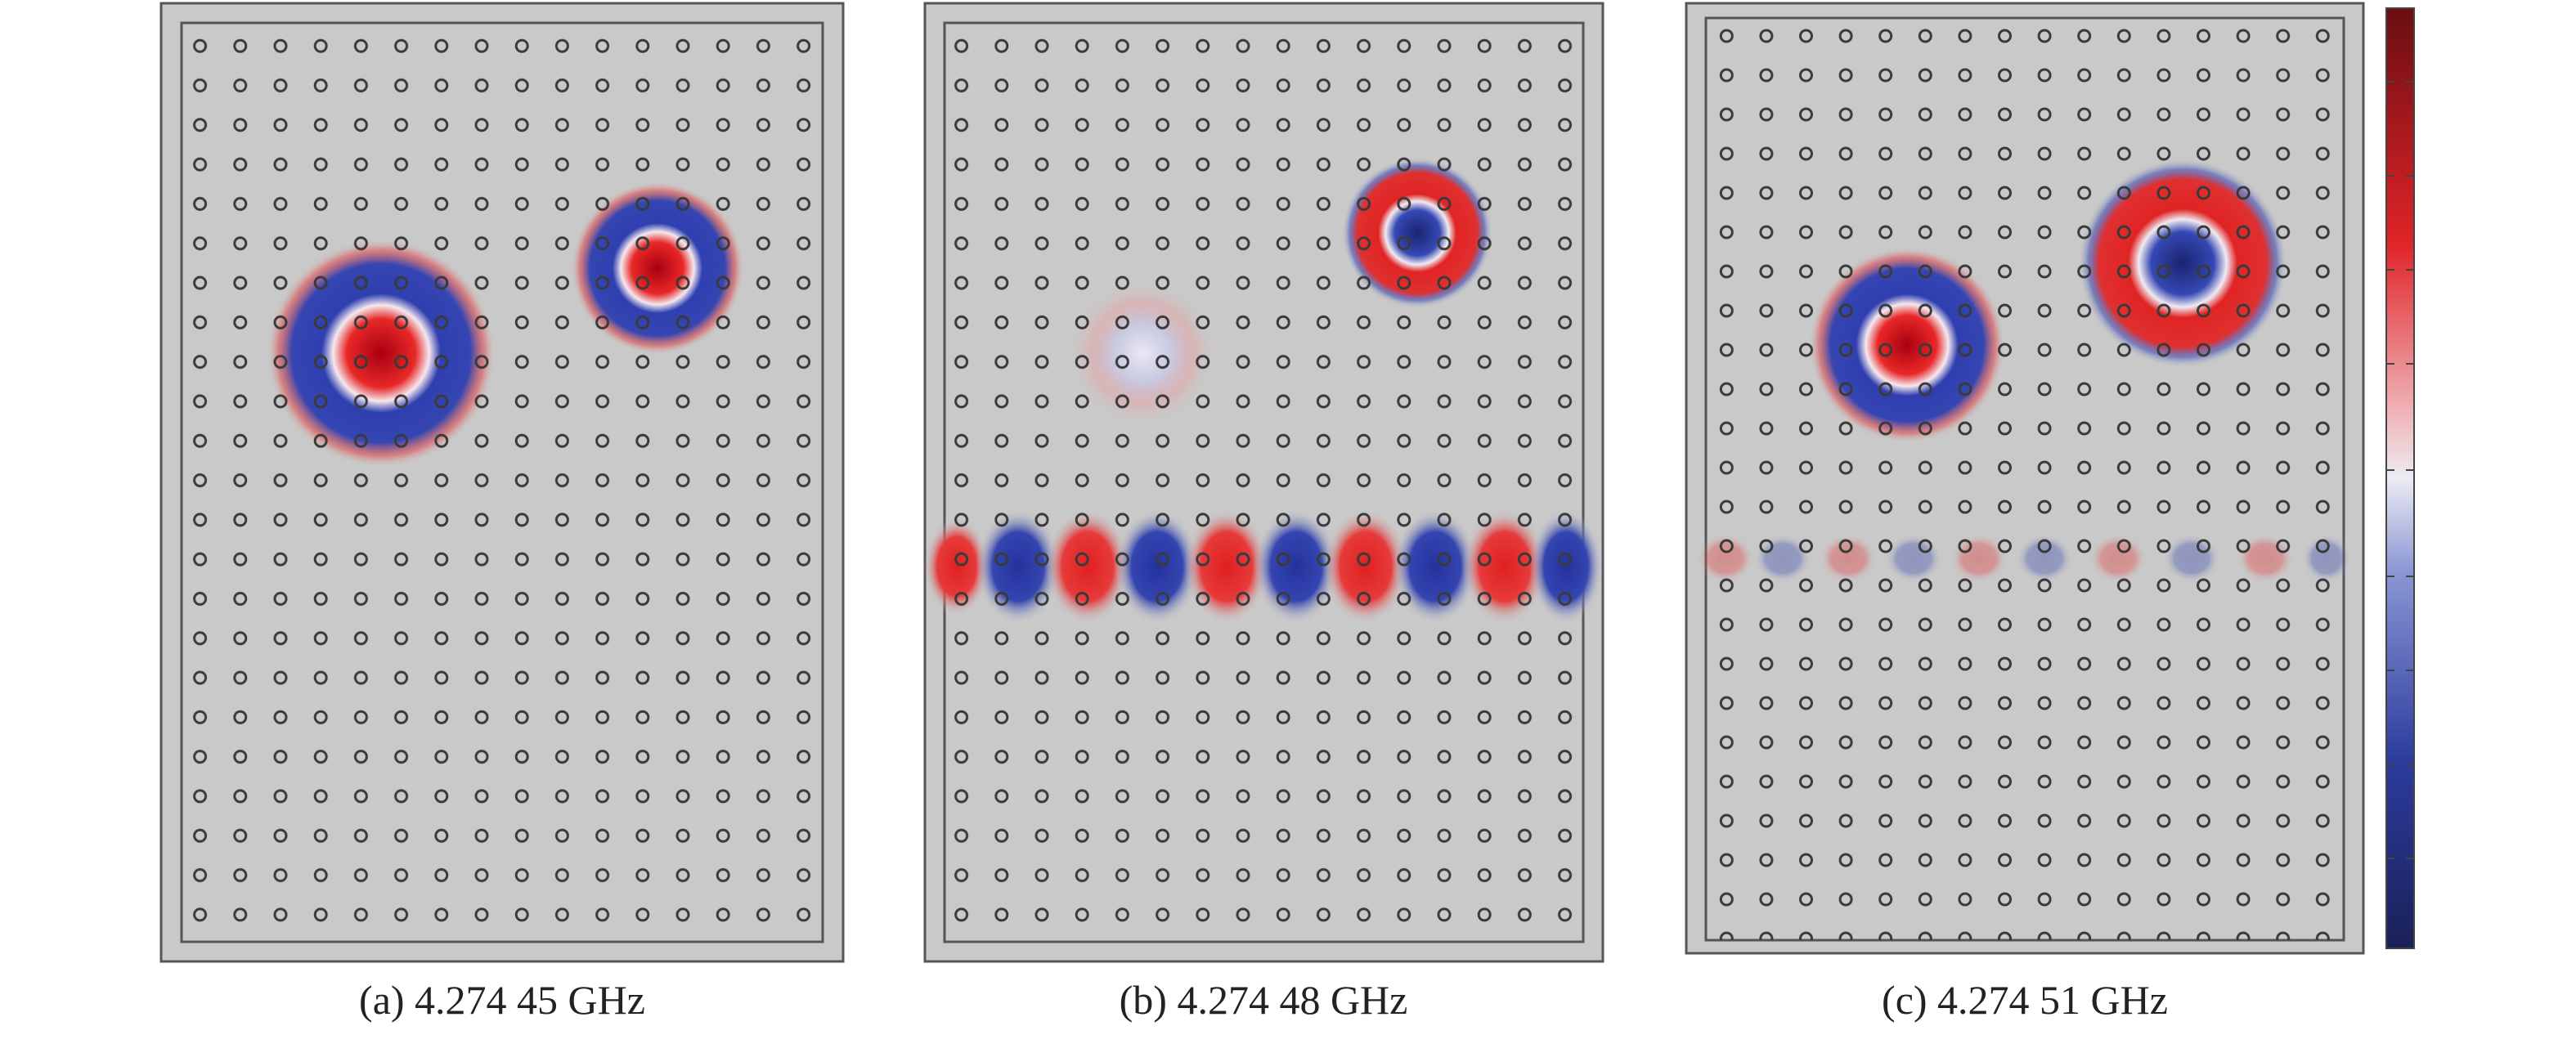 Image resolution: width=2576 pixels, height=1044 pixels. What do you see at coordinates (2025, 1000) in the screenshot?
I see `caption: (c) 4.274 51 GHz` at bounding box center [2025, 1000].